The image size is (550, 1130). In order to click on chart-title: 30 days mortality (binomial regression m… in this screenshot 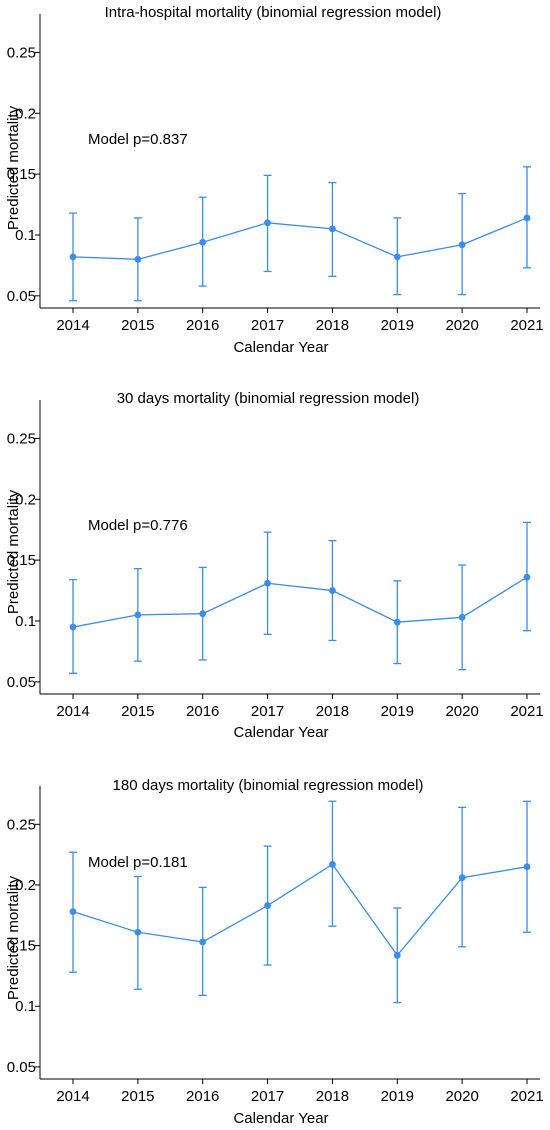, I will do `click(268, 398)`.